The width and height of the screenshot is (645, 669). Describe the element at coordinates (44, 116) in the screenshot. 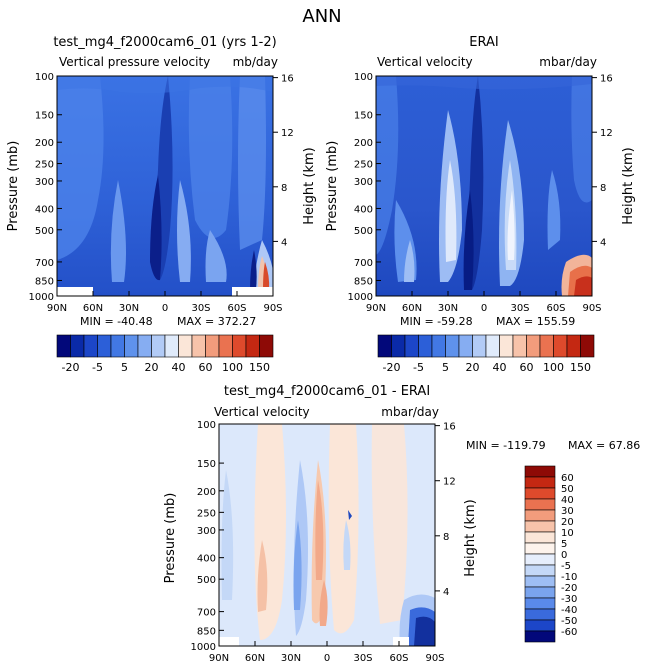

I see `y-tick-label: 150` at that location.